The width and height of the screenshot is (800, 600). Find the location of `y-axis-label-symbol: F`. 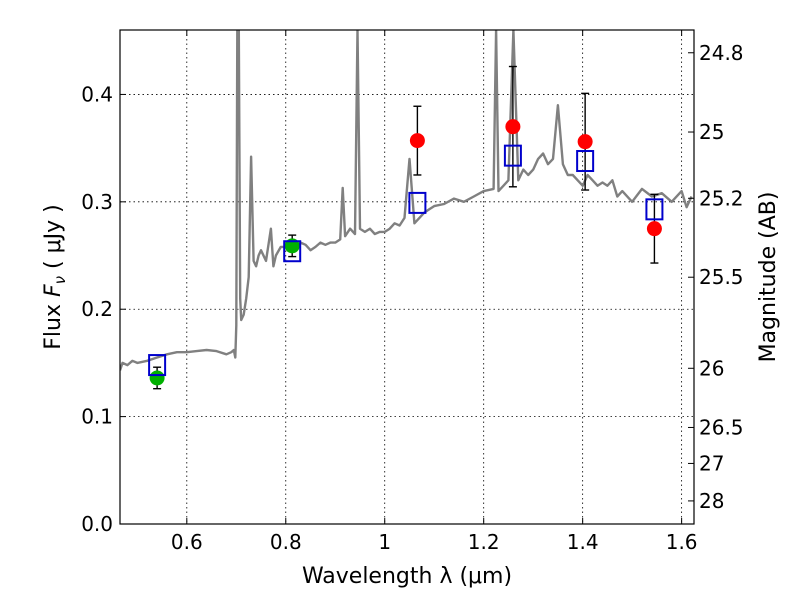

y-axis-label-symbol: F is located at coordinates (53, 290).